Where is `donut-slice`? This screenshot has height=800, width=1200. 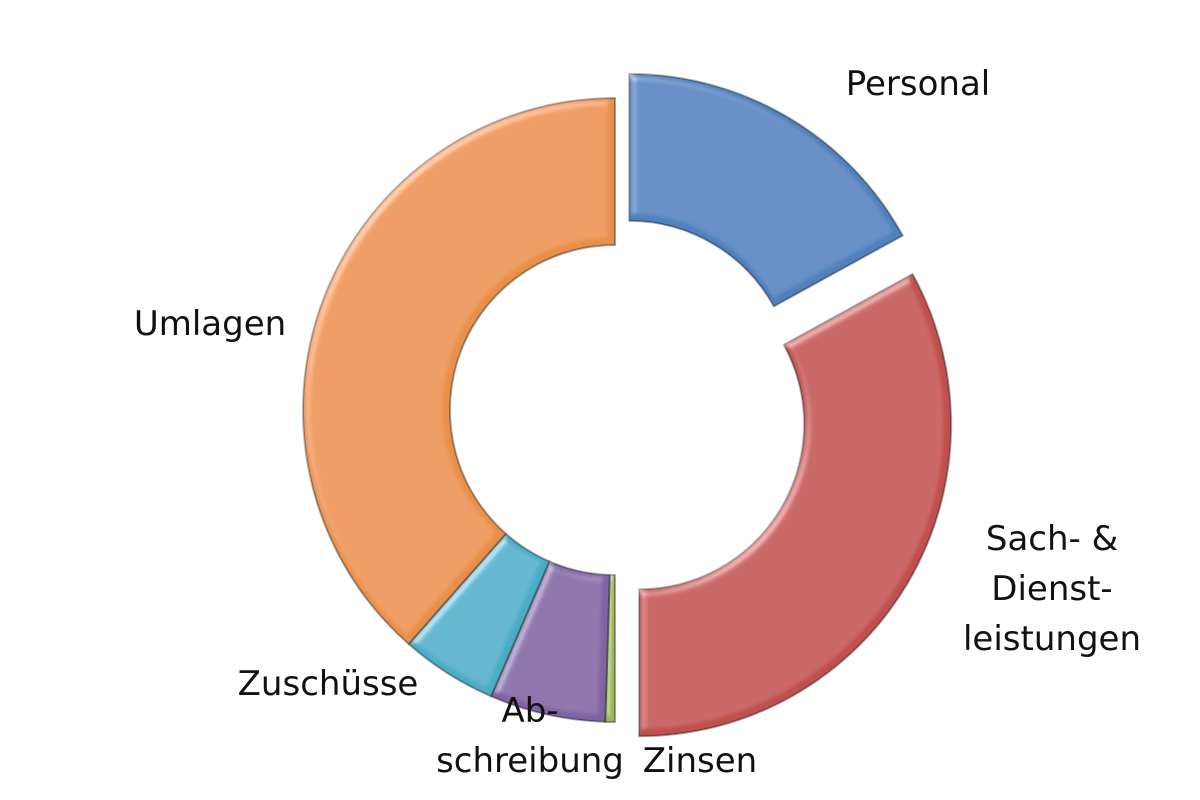 donut-slice is located at coordinates (766, 190).